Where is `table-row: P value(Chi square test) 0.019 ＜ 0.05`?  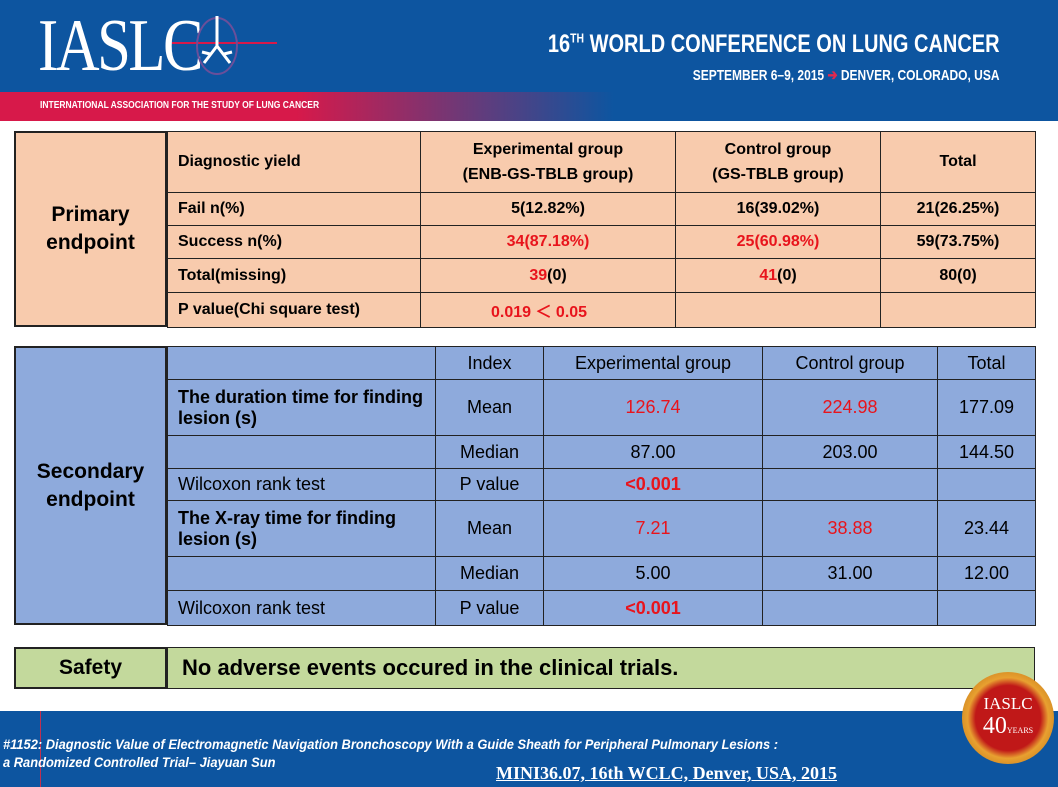 table-row: P value(Chi square test) 0.019 ＜ 0.05 is located at coordinates (601, 310).